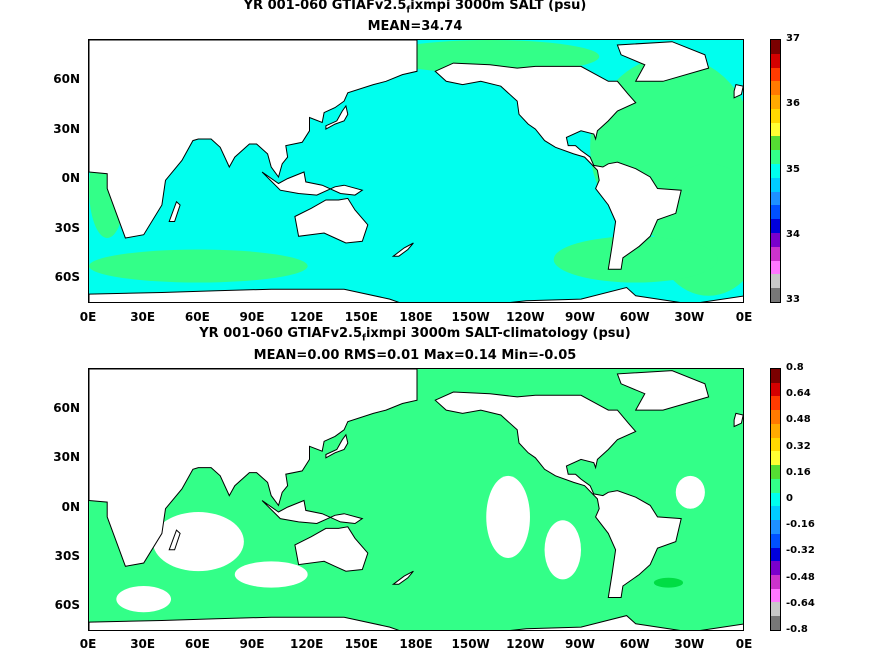 The image size is (875, 656). What do you see at coordinates (793, 104) in the screenshot?
I see `colorbar-label: 36` at bounding box center [793, 104].